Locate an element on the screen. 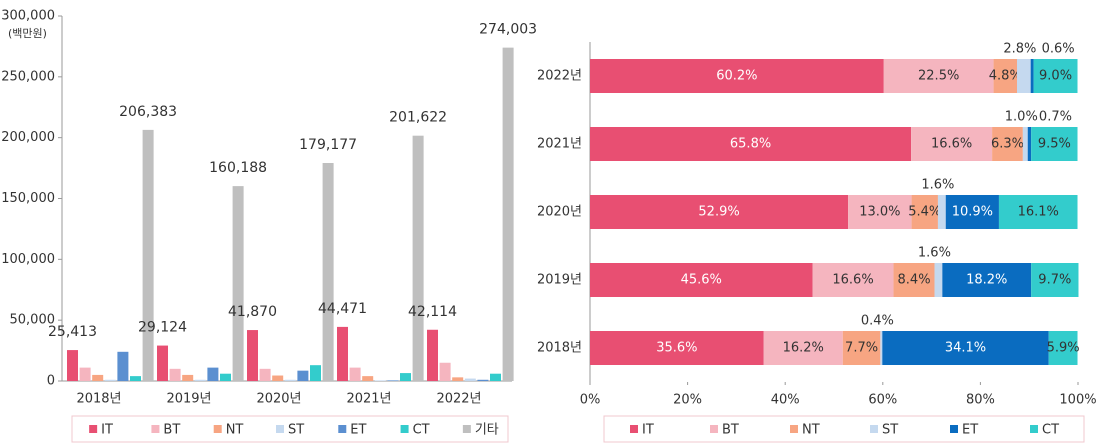  data-label: 9.5% is located at coordinates (1054, 144).